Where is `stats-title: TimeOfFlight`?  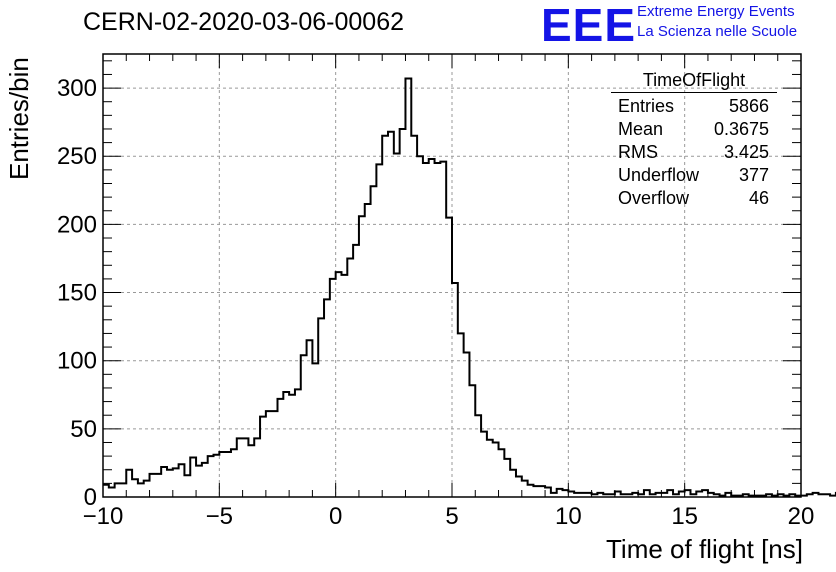 stats-title: TimeOfFlight is located at coordinates (694, 81).